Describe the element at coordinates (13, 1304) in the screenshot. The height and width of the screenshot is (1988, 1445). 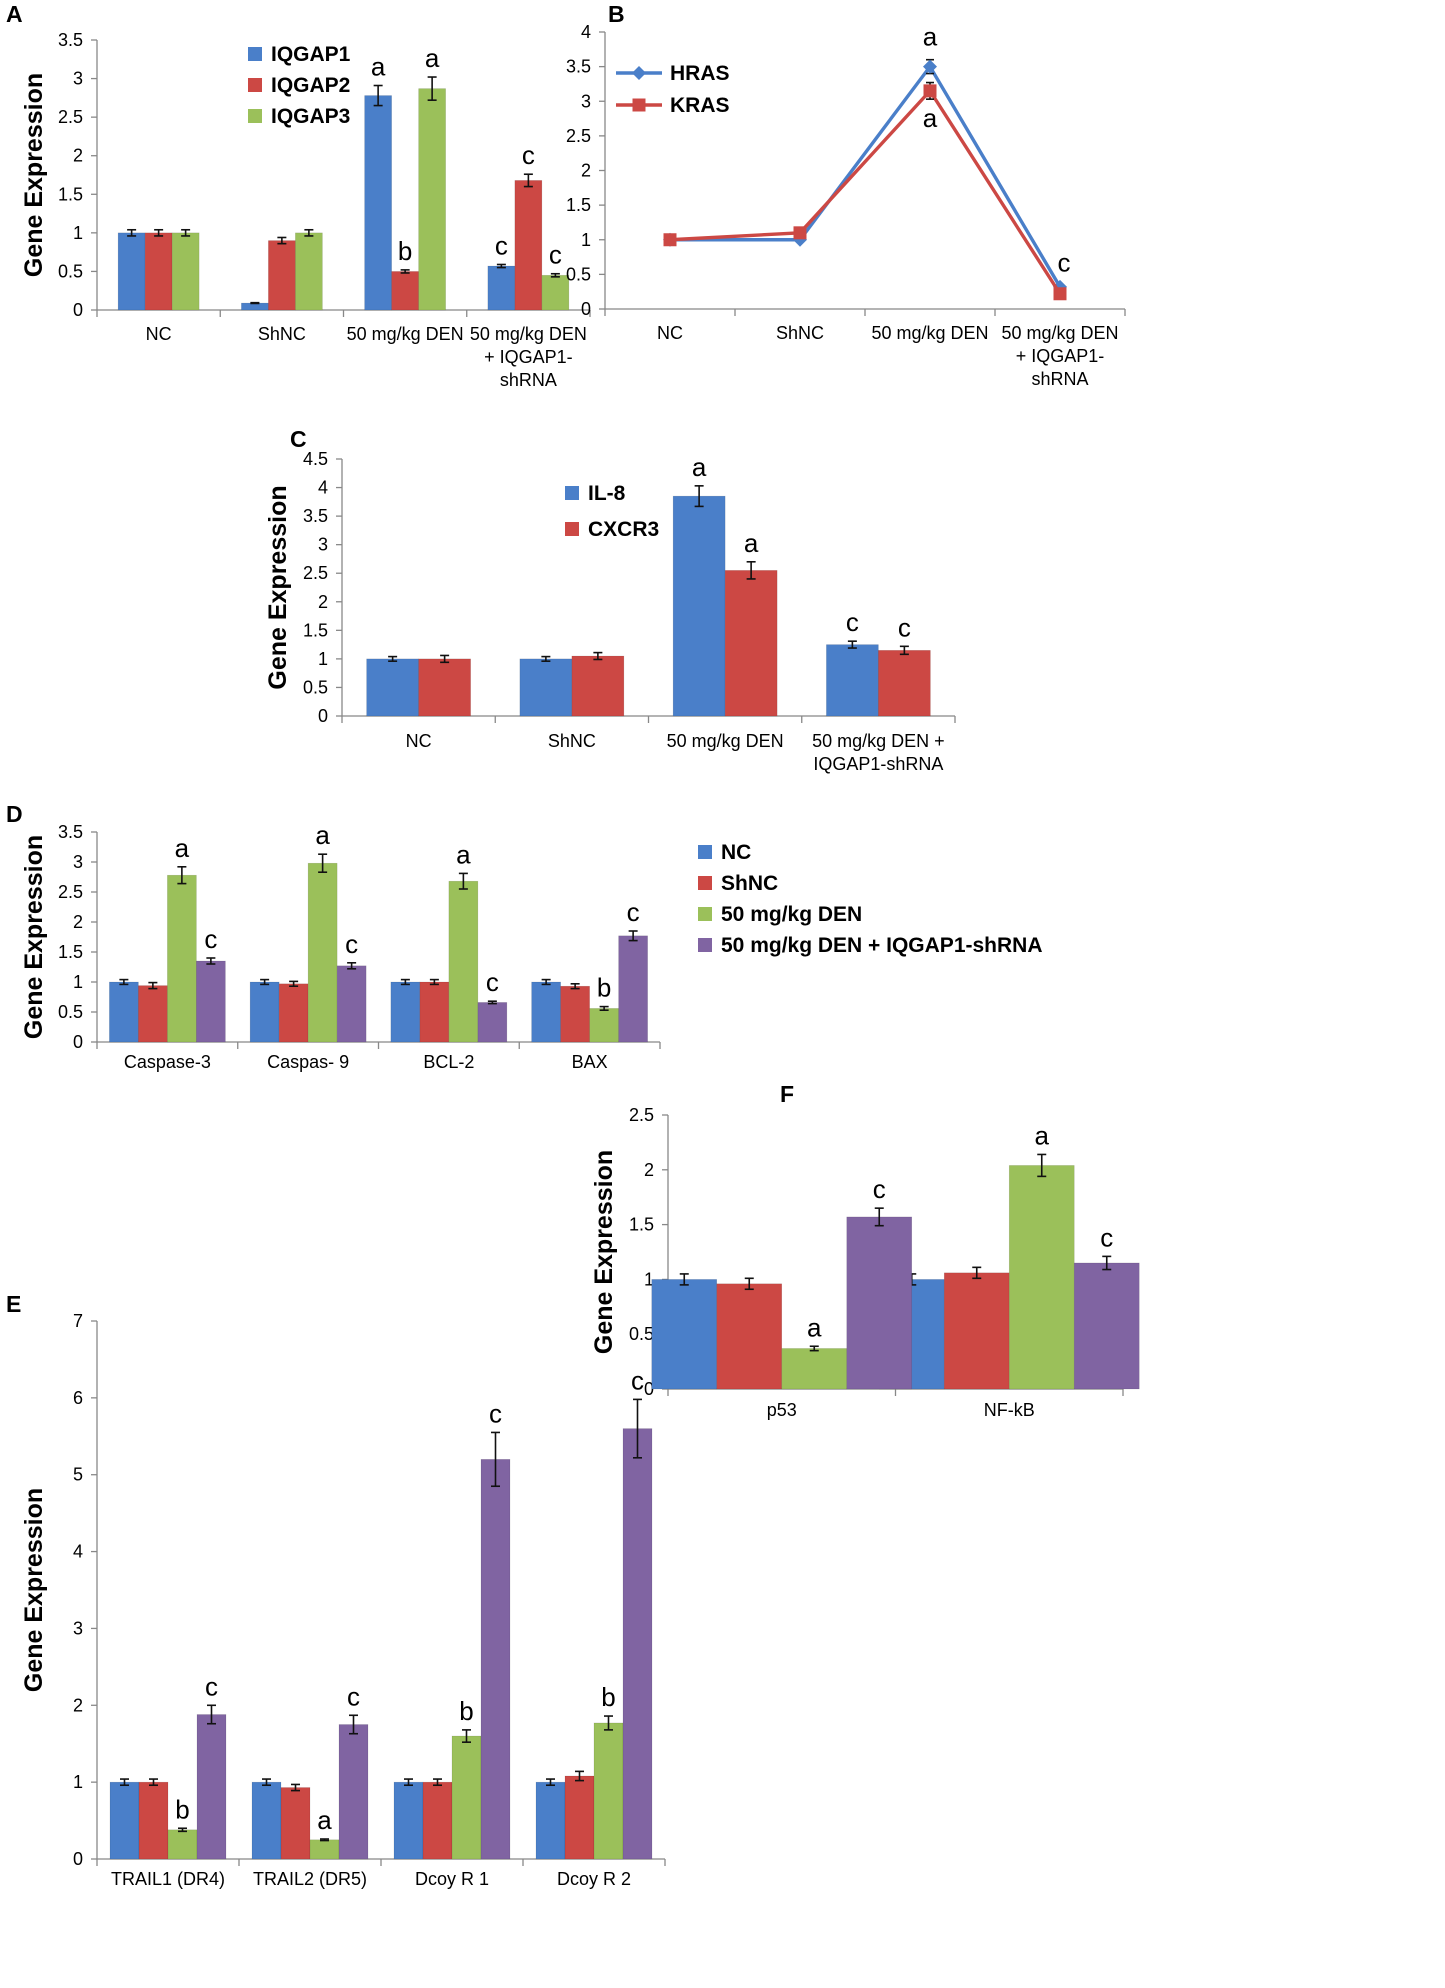
I see `panel-letter: E` at that location.